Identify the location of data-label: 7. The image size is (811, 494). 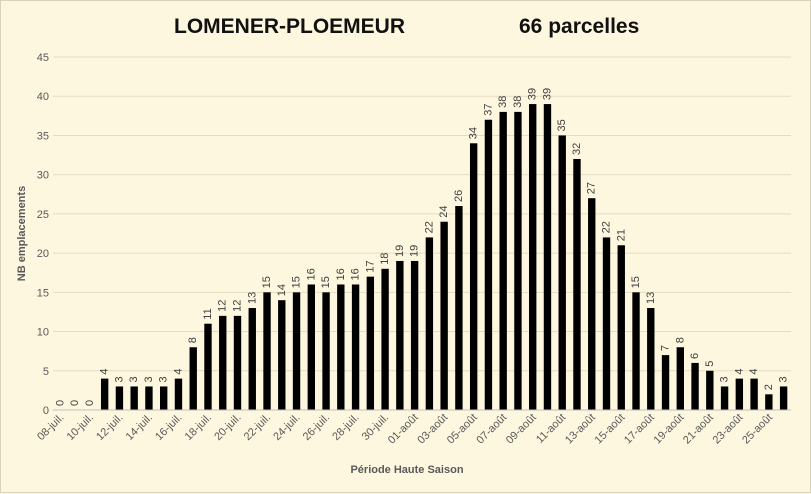
(666, 348).